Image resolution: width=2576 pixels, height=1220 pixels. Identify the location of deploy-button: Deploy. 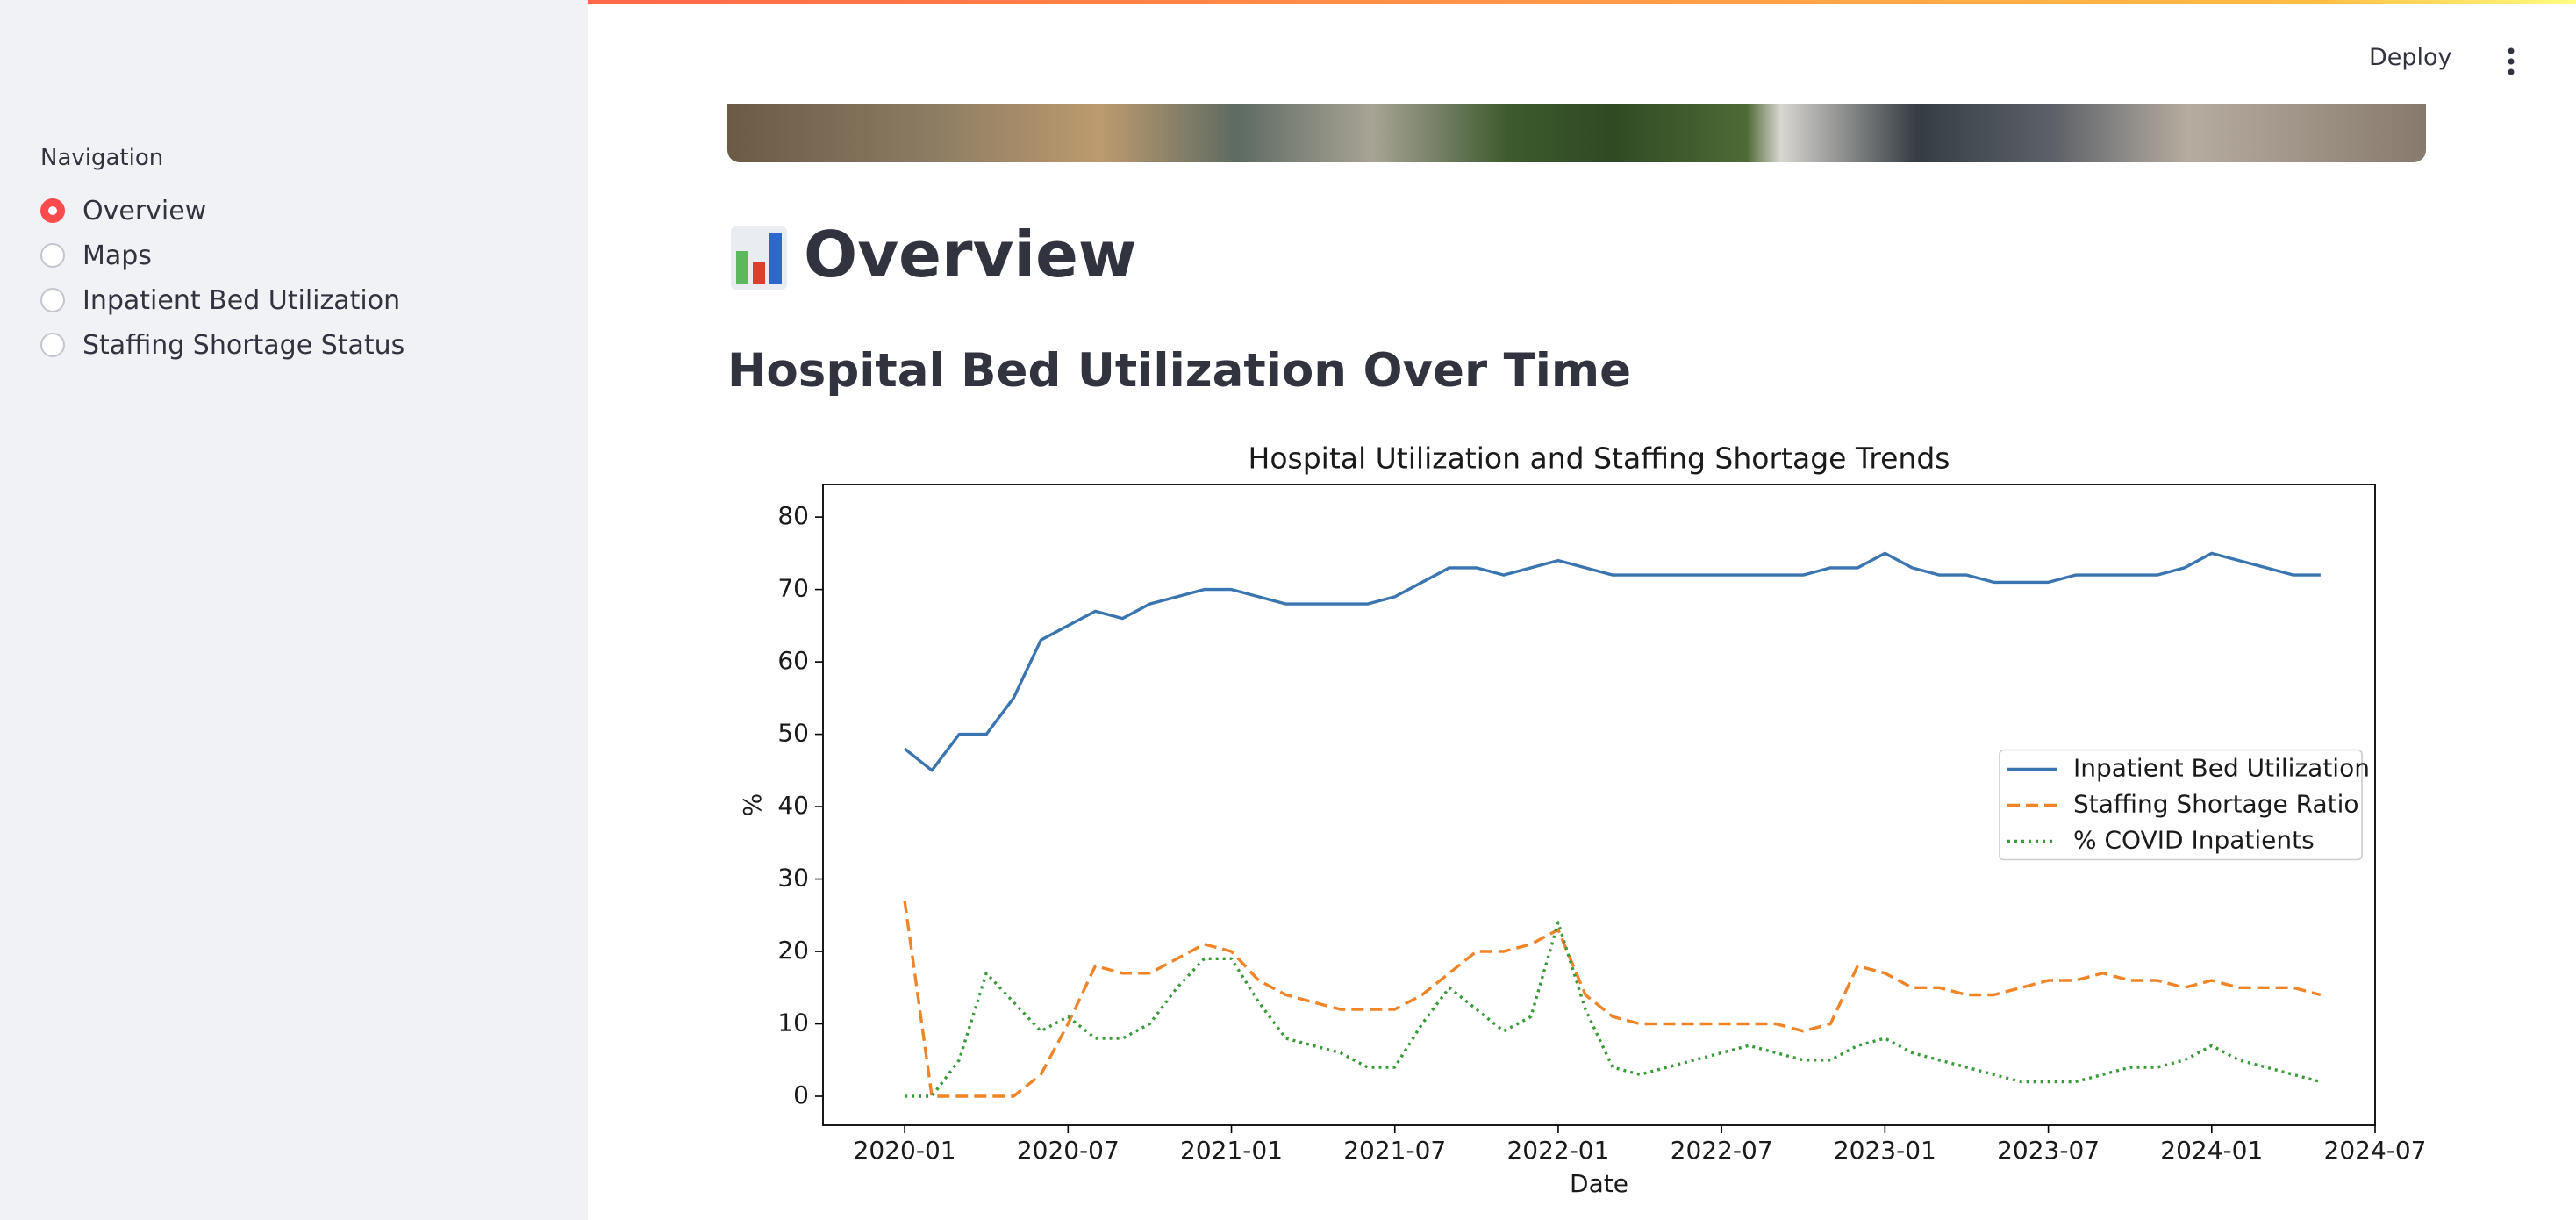
(2410, 57).